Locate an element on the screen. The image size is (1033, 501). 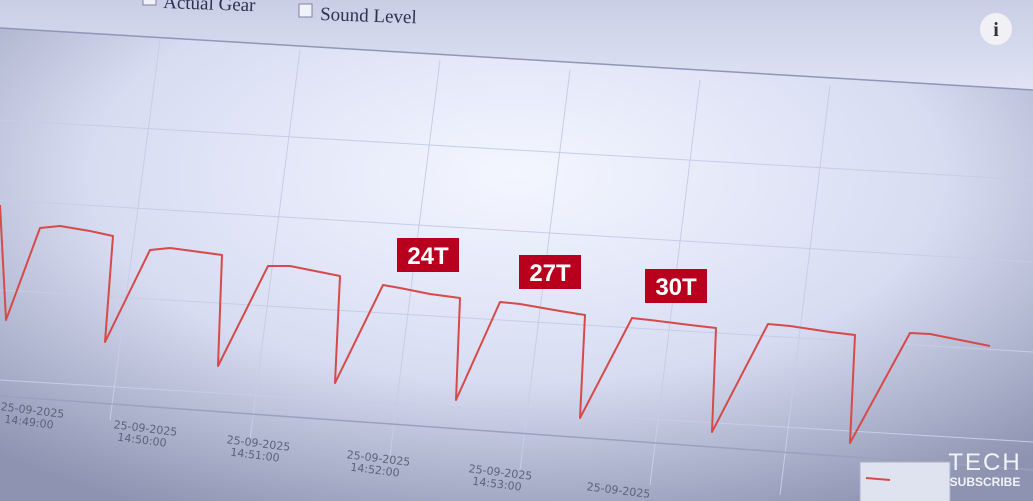
checkbox-label: Sound Level is located at coordinates (368, 16).